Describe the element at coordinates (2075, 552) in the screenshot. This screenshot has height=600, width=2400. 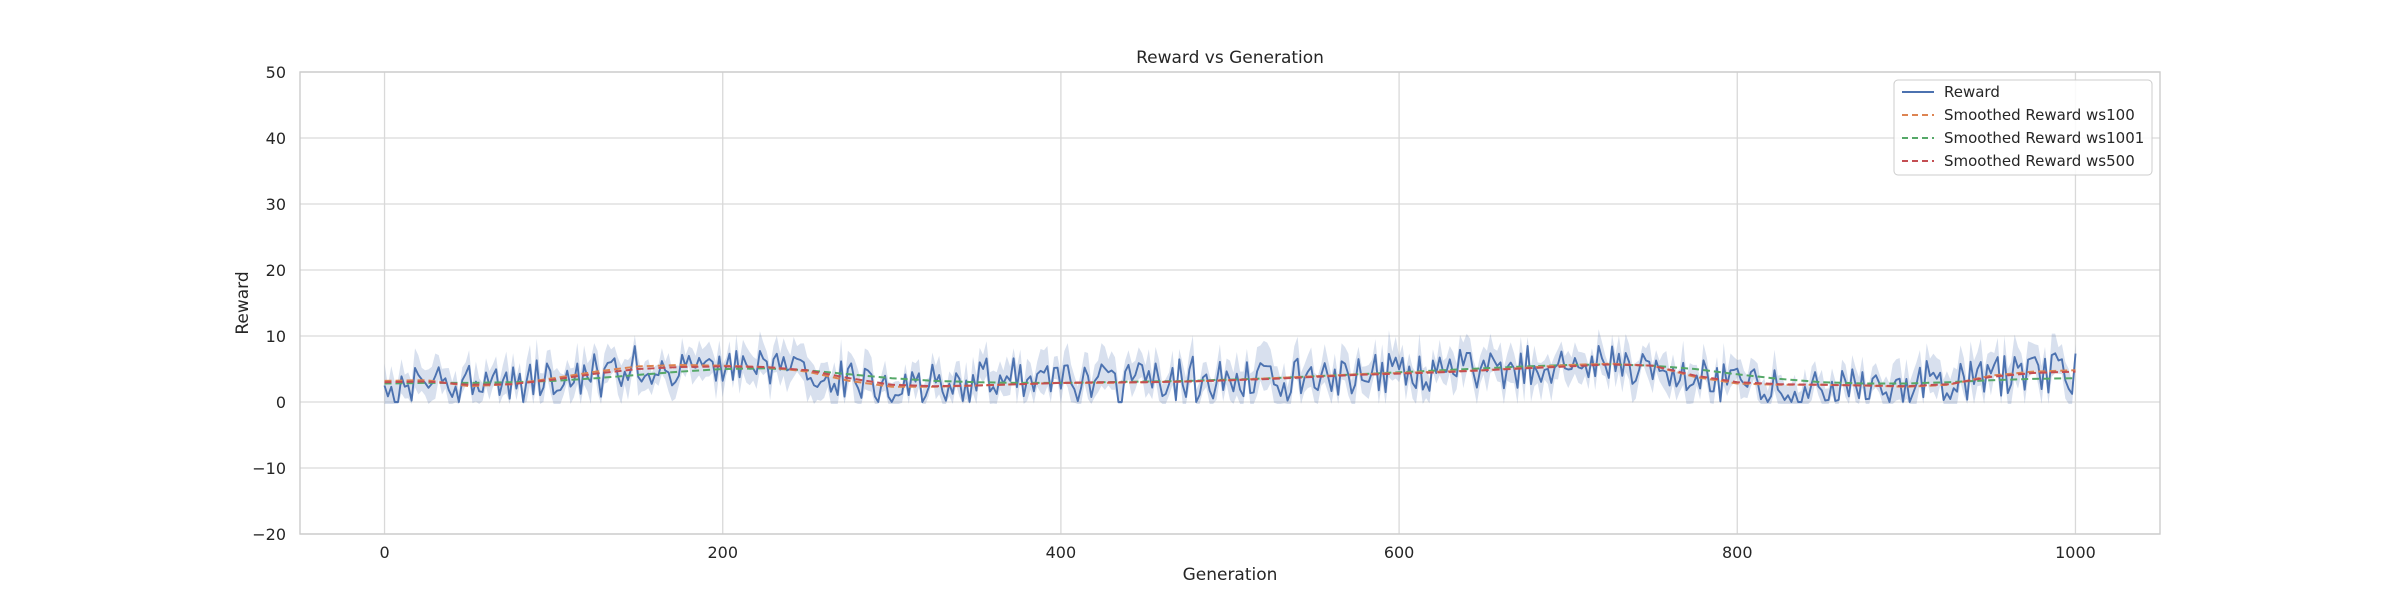
I see `x-tick-label: 1000` at that location.